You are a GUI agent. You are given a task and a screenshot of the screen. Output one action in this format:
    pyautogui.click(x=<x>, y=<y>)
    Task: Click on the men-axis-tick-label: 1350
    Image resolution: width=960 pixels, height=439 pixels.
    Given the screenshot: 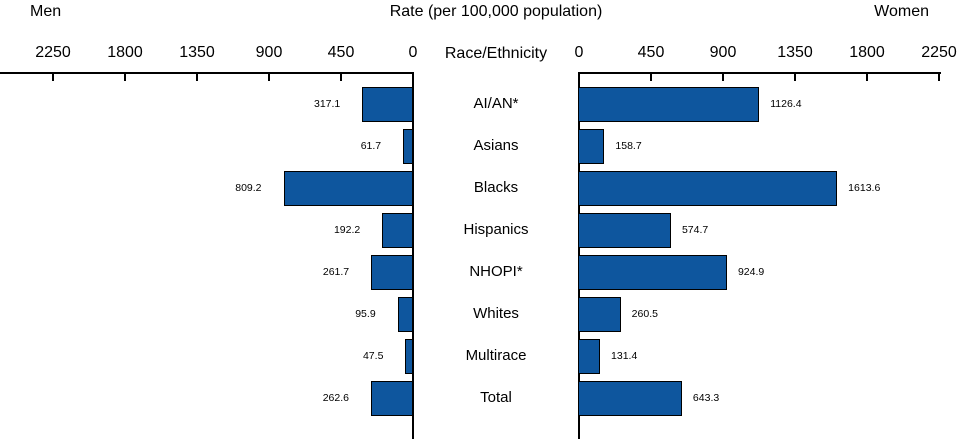 What is the action you would take?
    pyautogui.click(x=197, y=52)
    